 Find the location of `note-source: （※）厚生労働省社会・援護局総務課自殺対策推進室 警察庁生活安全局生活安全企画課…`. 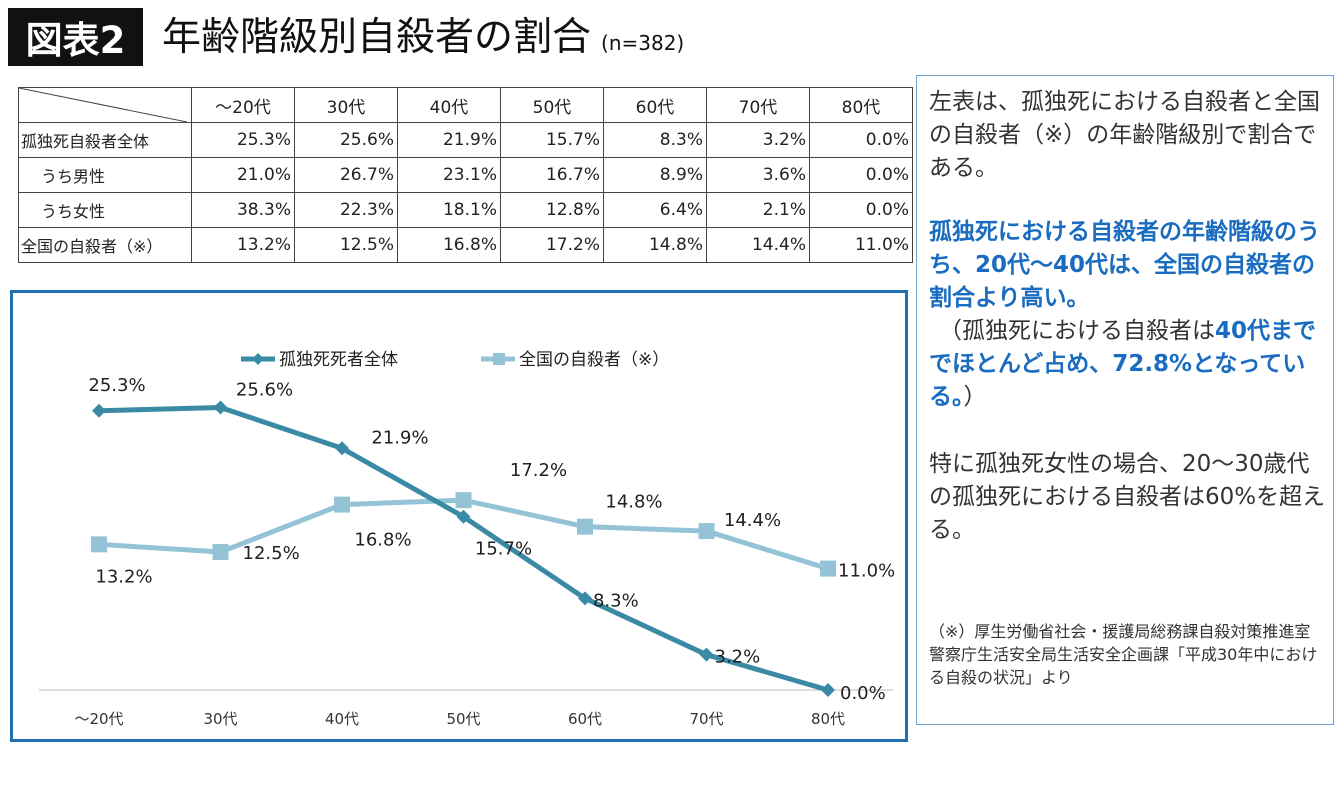

note-source: （※）厚生労働省社会・援護局総務課自殺対策推進室 警察庁生活安全局生活安全企画課… is located at coordinates (1123, 654).